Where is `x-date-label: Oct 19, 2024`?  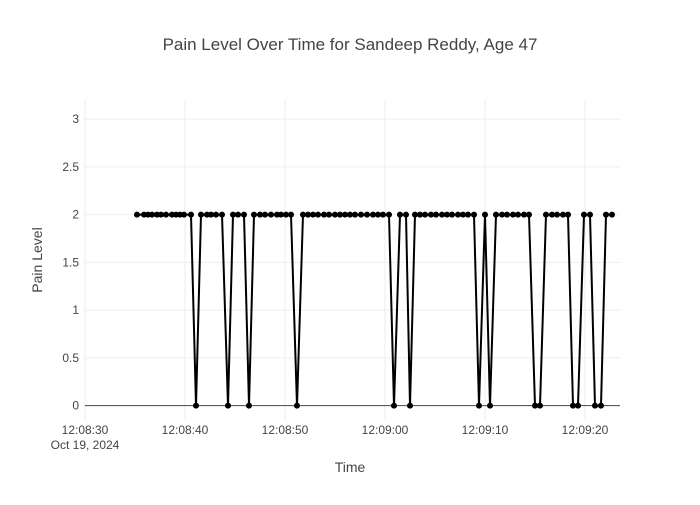
x-date-label: Oct 19, 2024 is located at coordinates (85, 445).